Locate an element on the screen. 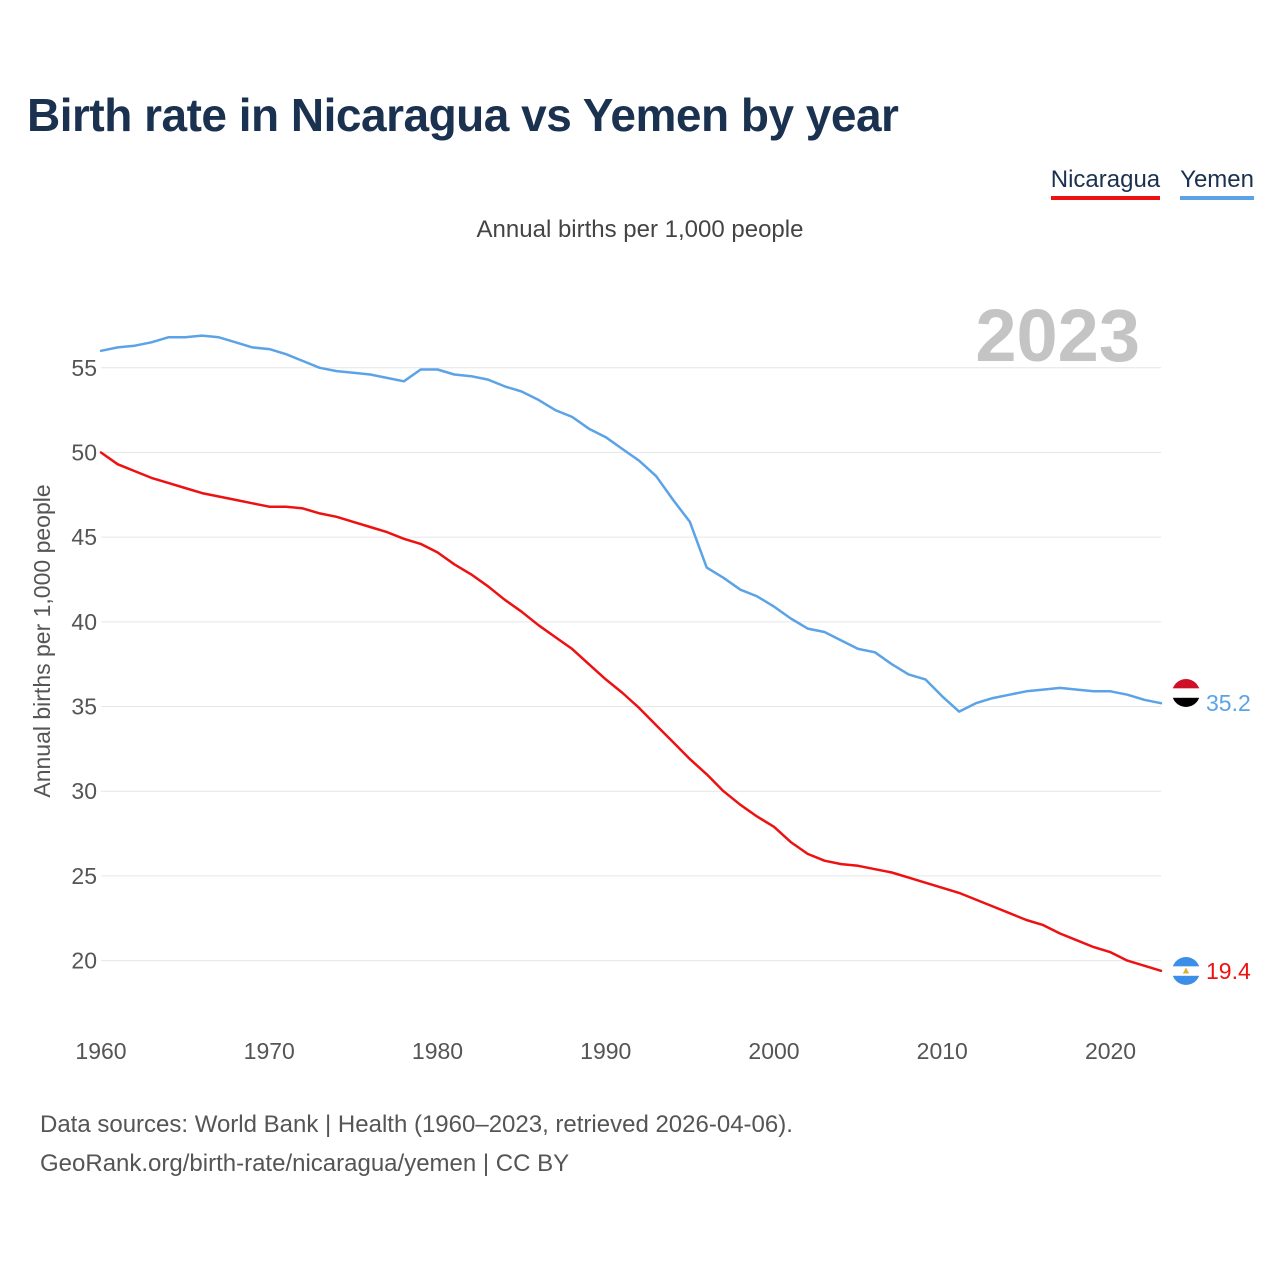 This screenshot has width=1280, height=1280. chart-subtitle: Annual births per 1,000 people is located at coordinates (640, 229).